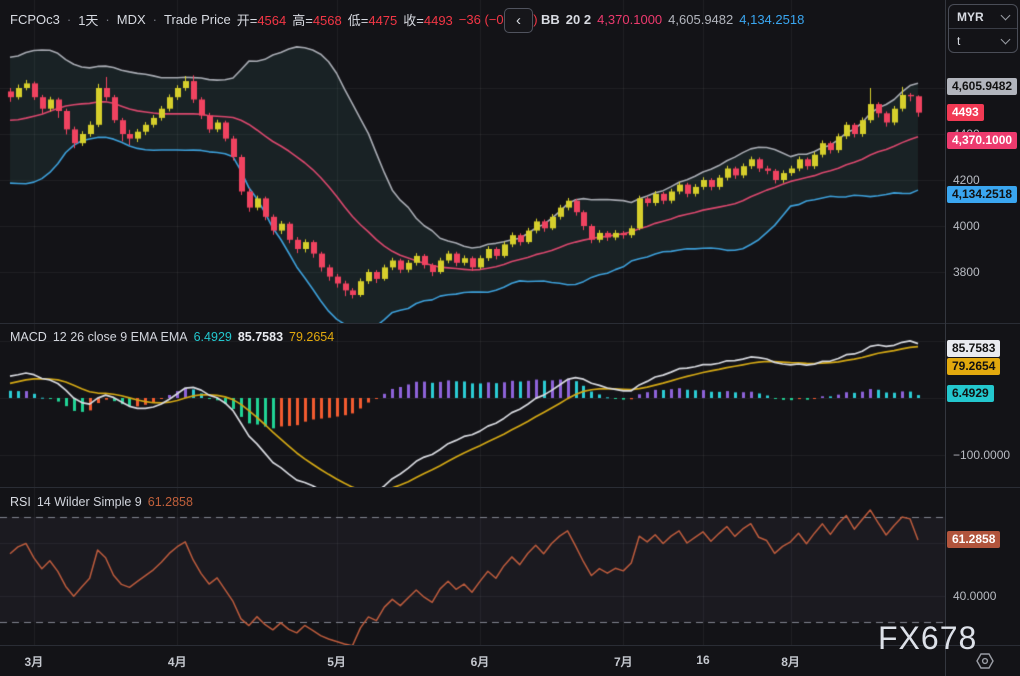 The width and height of the screenshot is (1020, 676). What do you see at coordinates (170, 502) in the screenshot?
I see `rsi-value: 61.2858` at bounding box center [170, 502].